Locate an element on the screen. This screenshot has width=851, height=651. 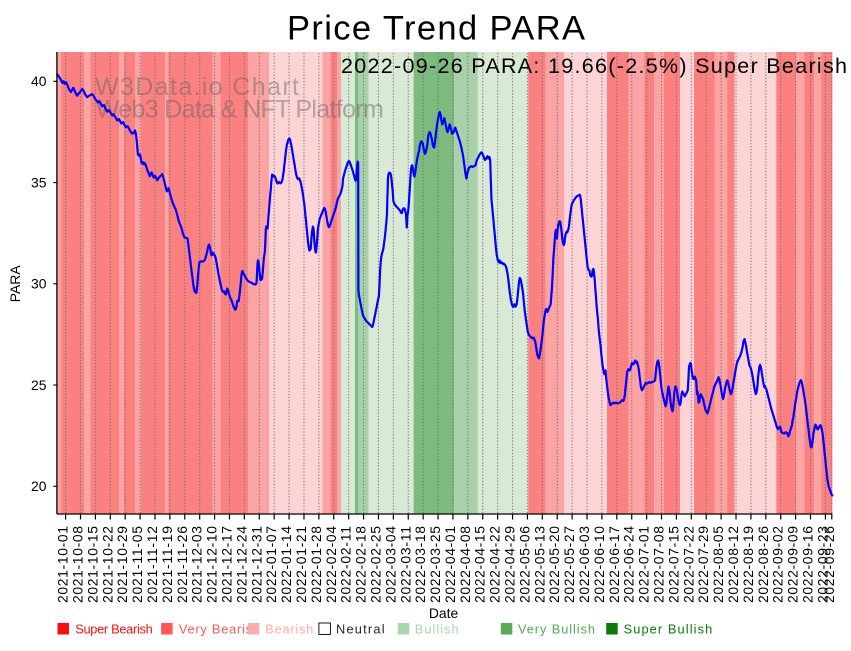
svg-text: 2022-05-13 is located at coordinates (539, 564).